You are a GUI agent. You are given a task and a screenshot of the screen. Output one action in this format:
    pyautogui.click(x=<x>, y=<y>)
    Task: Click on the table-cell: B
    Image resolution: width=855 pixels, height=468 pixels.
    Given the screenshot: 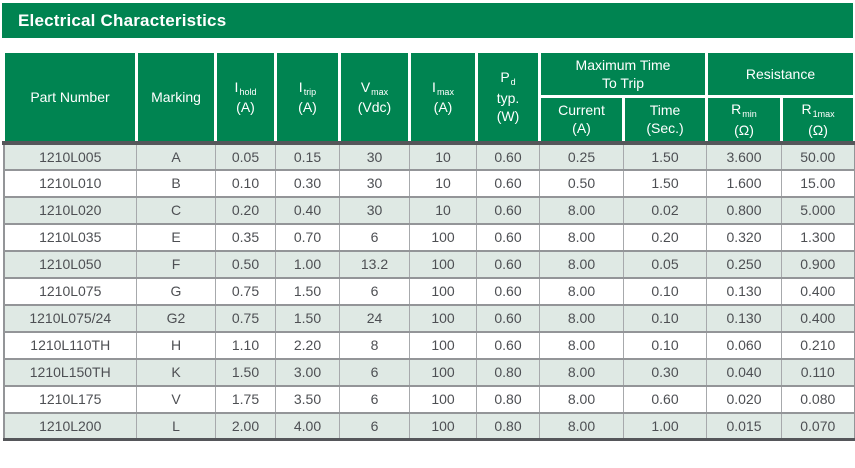 What is the action you would take?
    pyautogui.click(x=176, y=183)
    